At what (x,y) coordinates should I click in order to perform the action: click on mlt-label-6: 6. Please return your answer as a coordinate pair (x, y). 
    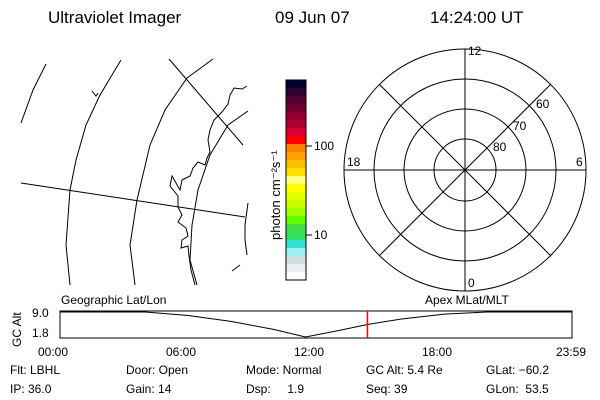
    Looking at the image, I should click on (579, 162).